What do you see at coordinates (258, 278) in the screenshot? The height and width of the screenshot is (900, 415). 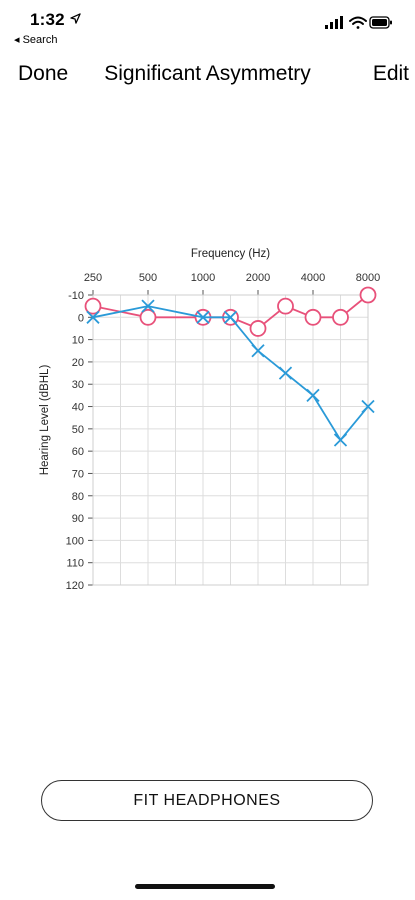 I see `x-tick-label: 2000` at bounding box center [258, 278].